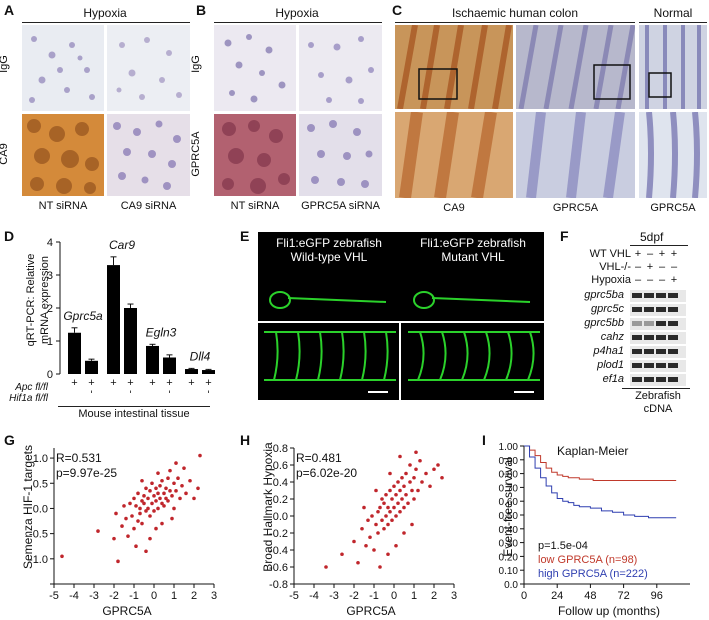  Describe the element at coordinates (414, 596) in the screenshot. I see `panel-h-xtick-label: 1` at that location.